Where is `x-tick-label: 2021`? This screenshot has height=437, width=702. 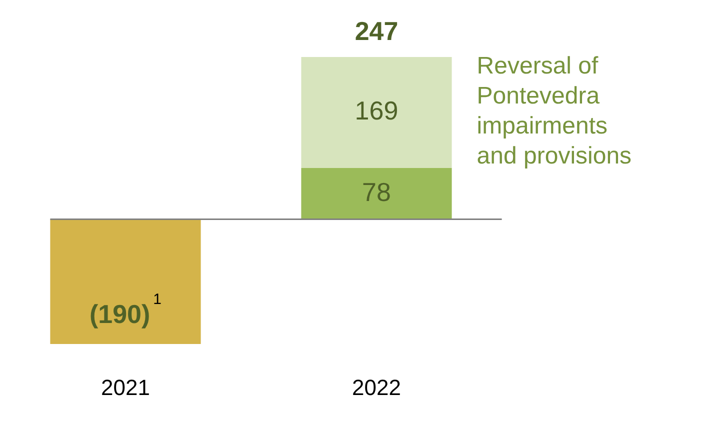 x-tick-label: 2021 is located at coordinates (125, 387).